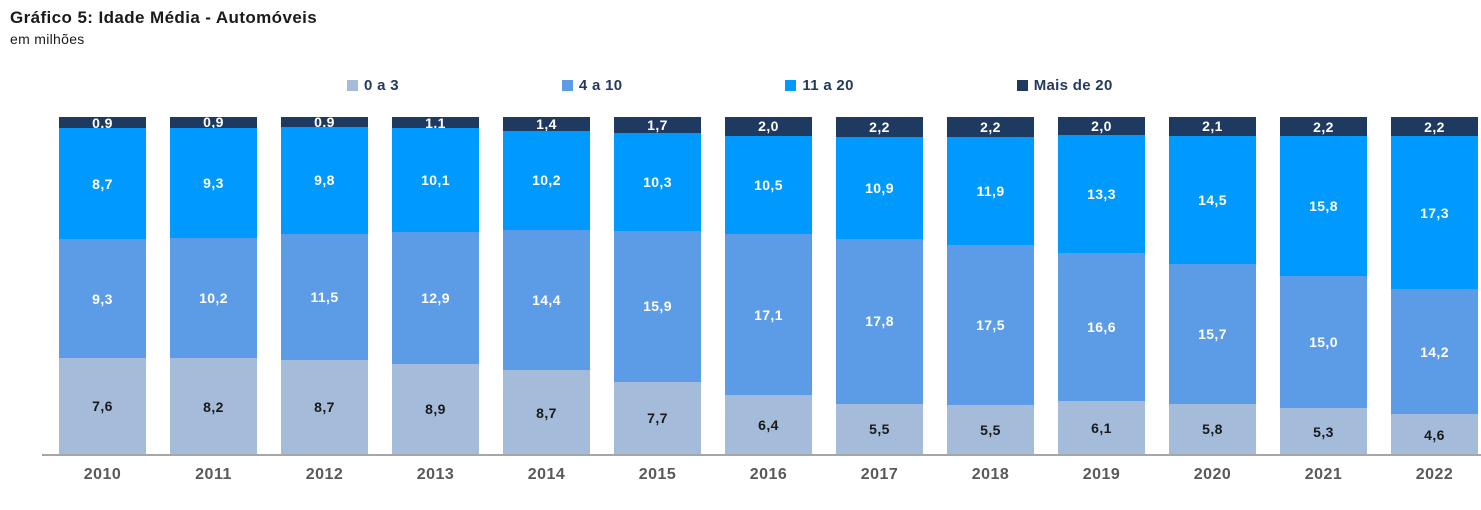  What do you see at coordinates (1212, 429) in the screenshot?
I see `segment-label: 5,8` at bounding box center [1212, 429].